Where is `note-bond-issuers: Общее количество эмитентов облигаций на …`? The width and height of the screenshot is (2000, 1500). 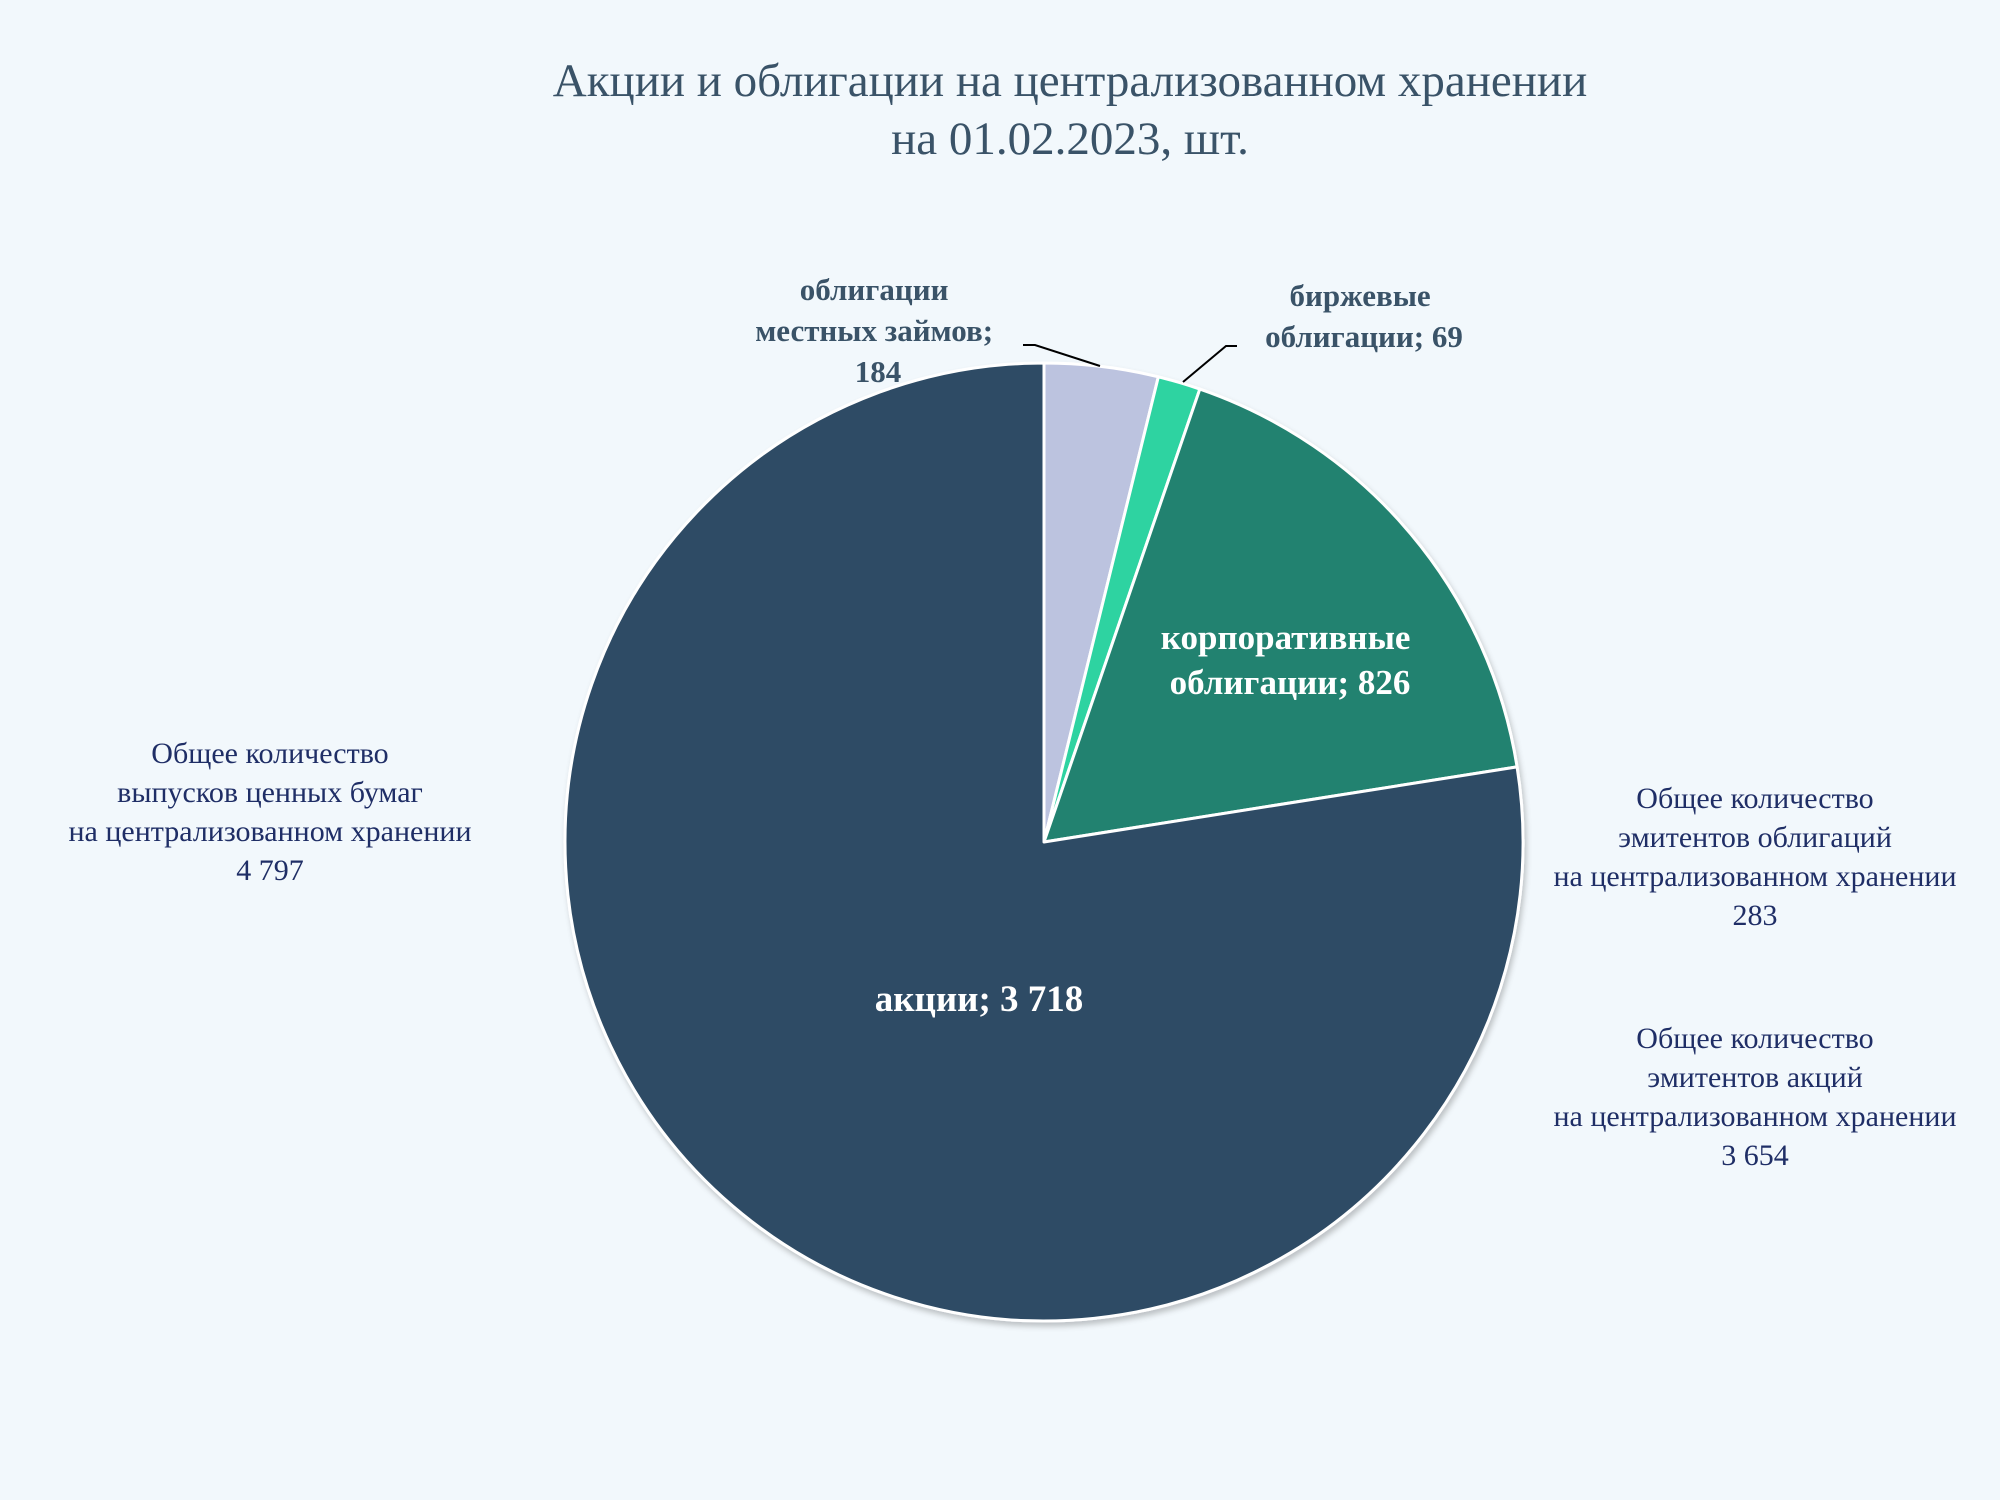
note-bond-issuers: Общее количество эмитентов облигаций на … is located at coordinates (1752, 857).